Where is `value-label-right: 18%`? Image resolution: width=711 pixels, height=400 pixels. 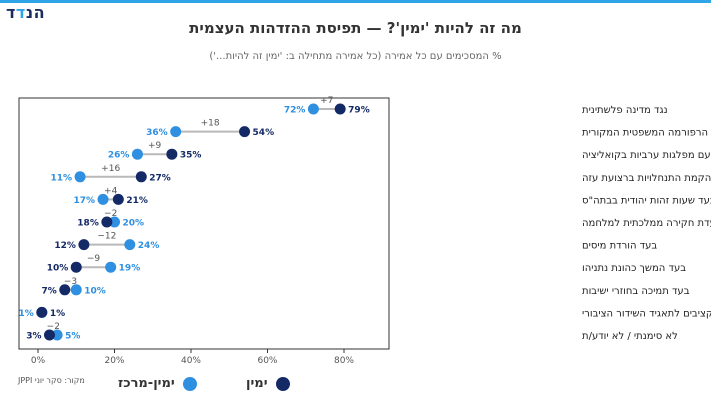
value-label-right: 18% is located at coordinates (88, 224).